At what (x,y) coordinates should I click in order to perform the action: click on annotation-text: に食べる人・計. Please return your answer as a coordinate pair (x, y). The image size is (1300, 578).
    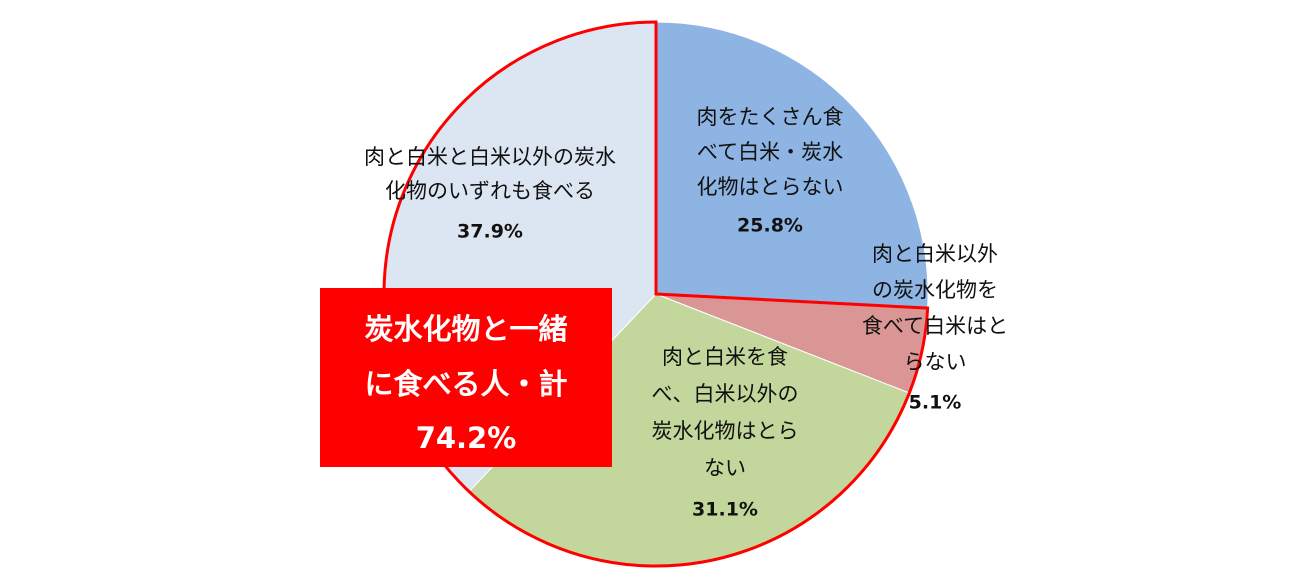
    Looking at the image, I should click on (465, 384).